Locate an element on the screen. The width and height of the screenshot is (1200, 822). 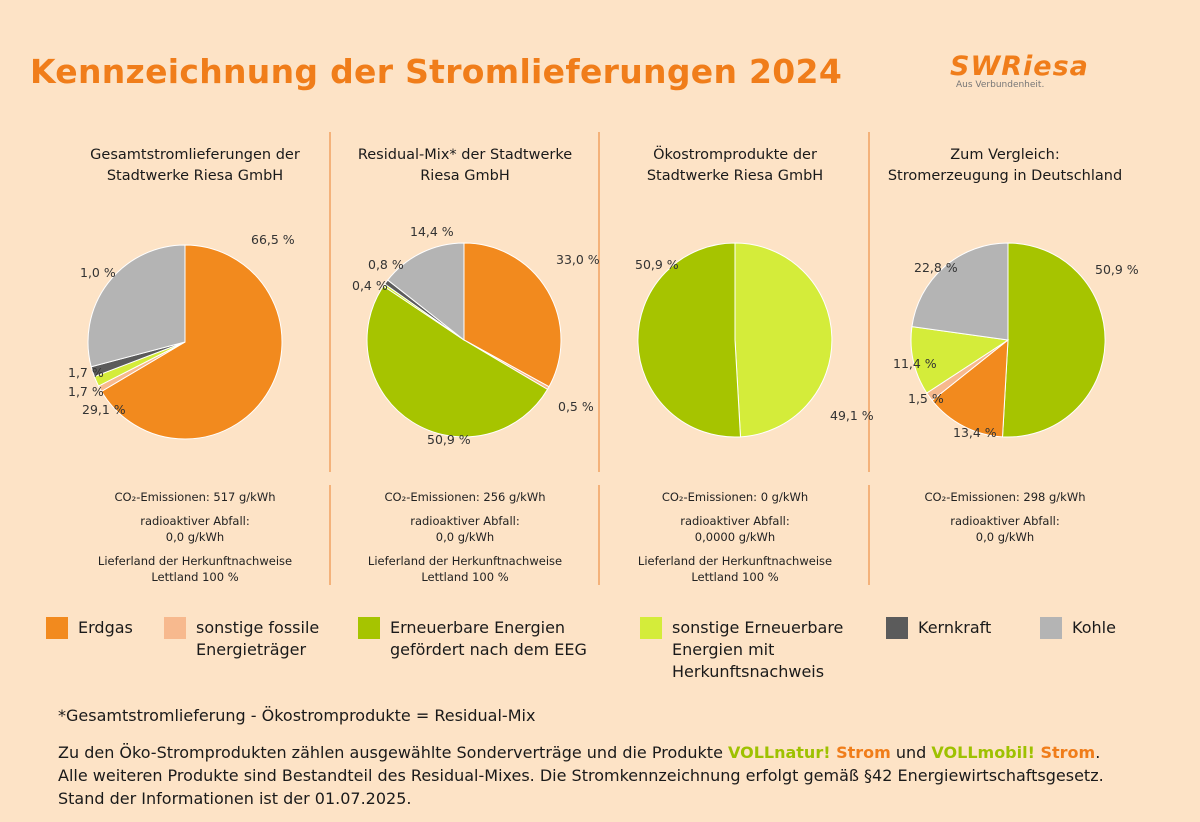
footer-part: und is located at coordinates (911, 752).